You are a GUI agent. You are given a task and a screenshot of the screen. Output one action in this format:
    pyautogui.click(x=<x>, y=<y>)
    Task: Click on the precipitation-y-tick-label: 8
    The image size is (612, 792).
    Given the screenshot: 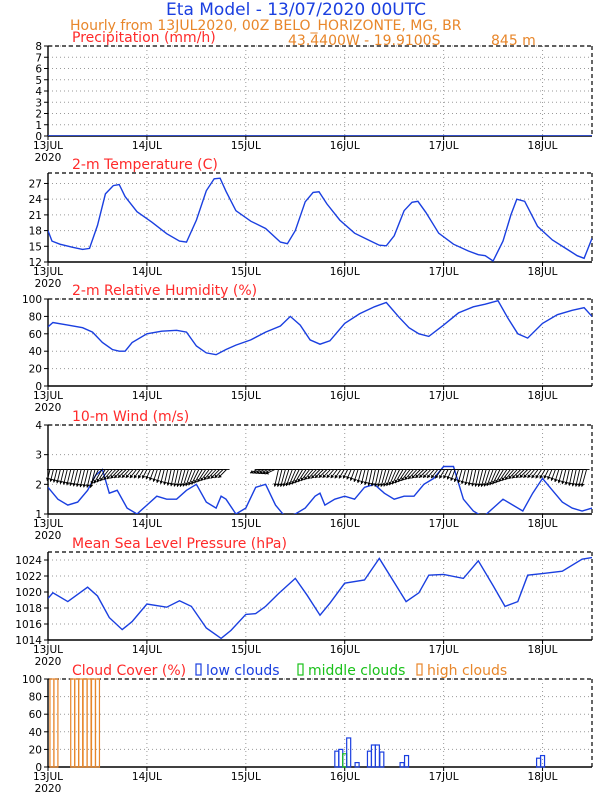 What is the action you would take?
    pyautogui.click(x=38, y=47)
    